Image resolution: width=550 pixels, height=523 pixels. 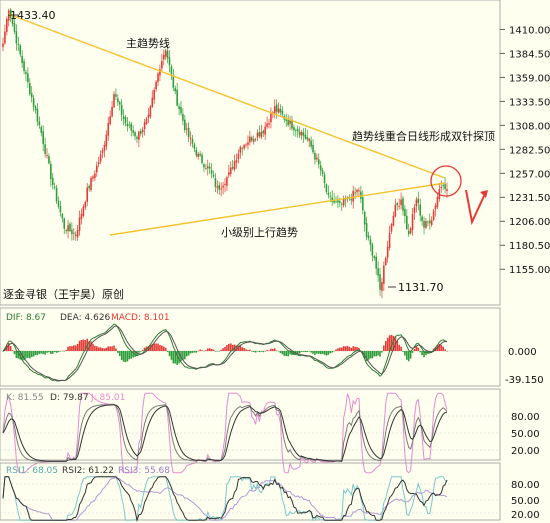 What do you see at coordinates (33, 15) in the screenshot?
I see `high-label: 1433.40` at bounding box center [33, 15].